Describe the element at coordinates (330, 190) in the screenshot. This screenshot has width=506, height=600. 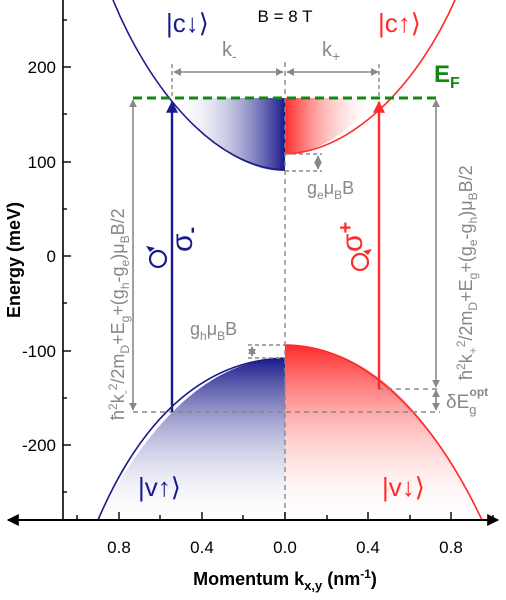
I see `ge-zeeman-label: geμBB` at that location.